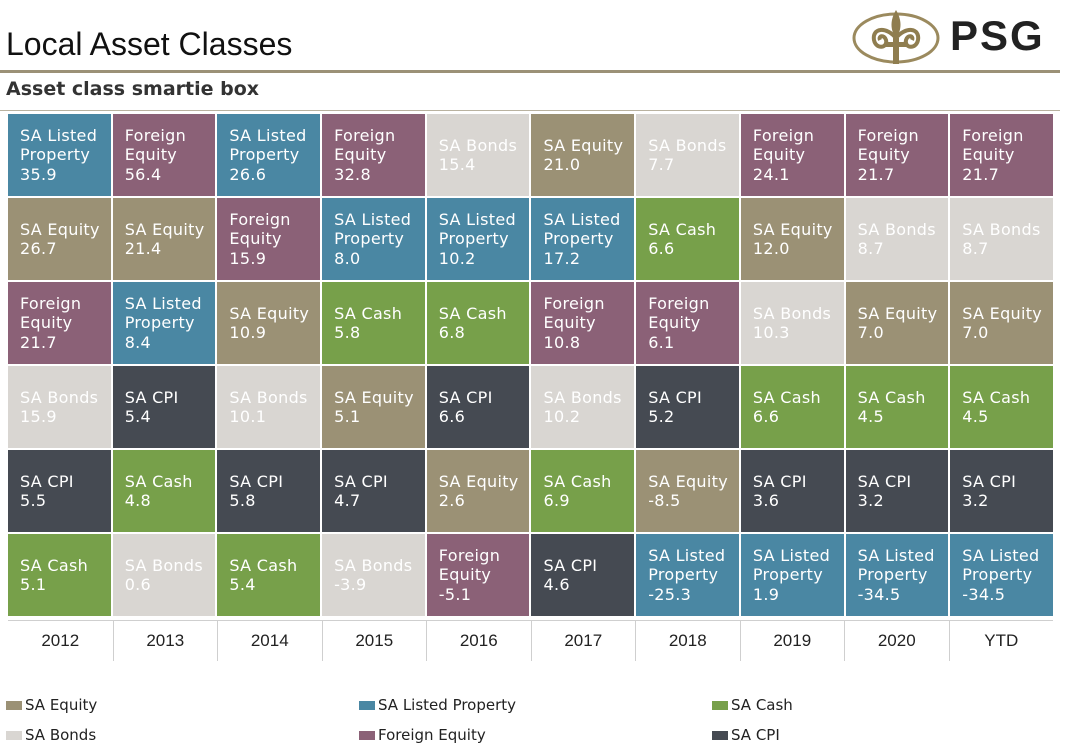  I want to click on asset-cell: SA CPI 3.2, so click(897, 491).